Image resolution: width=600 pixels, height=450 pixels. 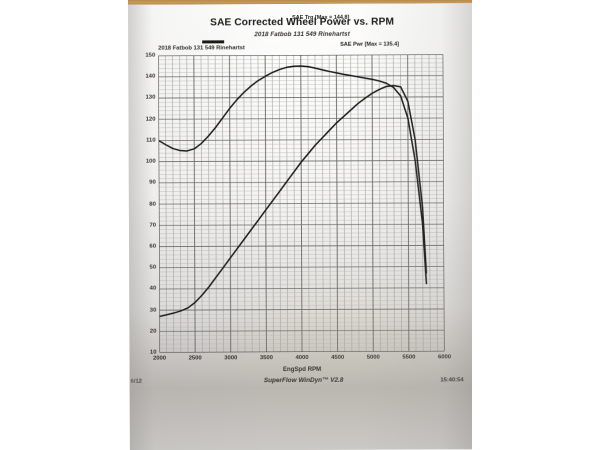 I want to click on x-axis-label: EngSpd RPM, so click(x=302, y=369).